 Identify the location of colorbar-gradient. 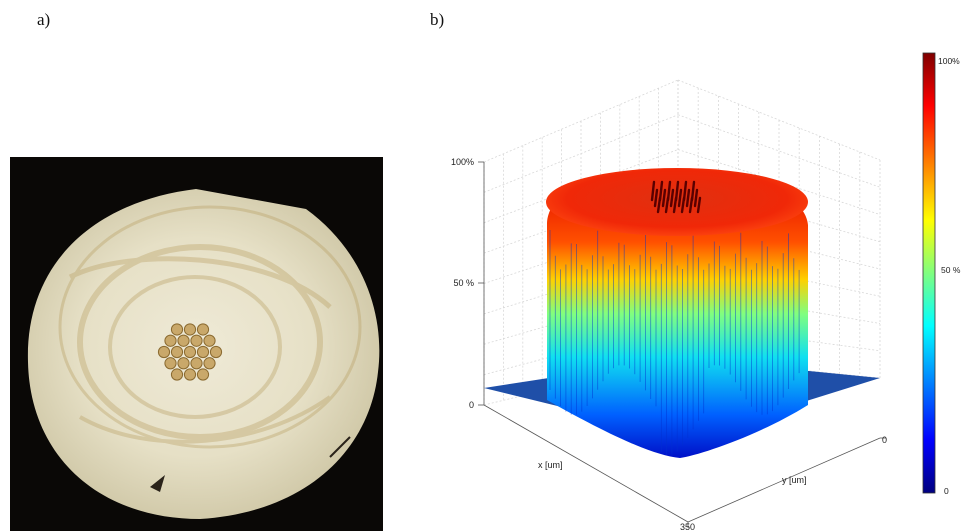
(929, 273).